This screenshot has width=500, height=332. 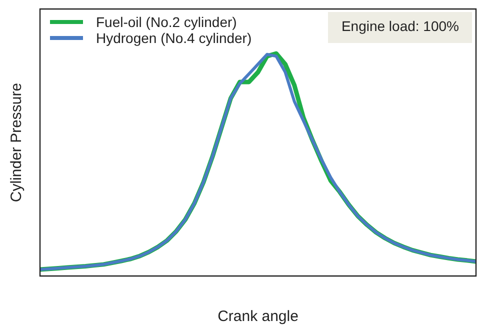 I want to click on text: Engine load: 100%, so click(x=400, y=26).